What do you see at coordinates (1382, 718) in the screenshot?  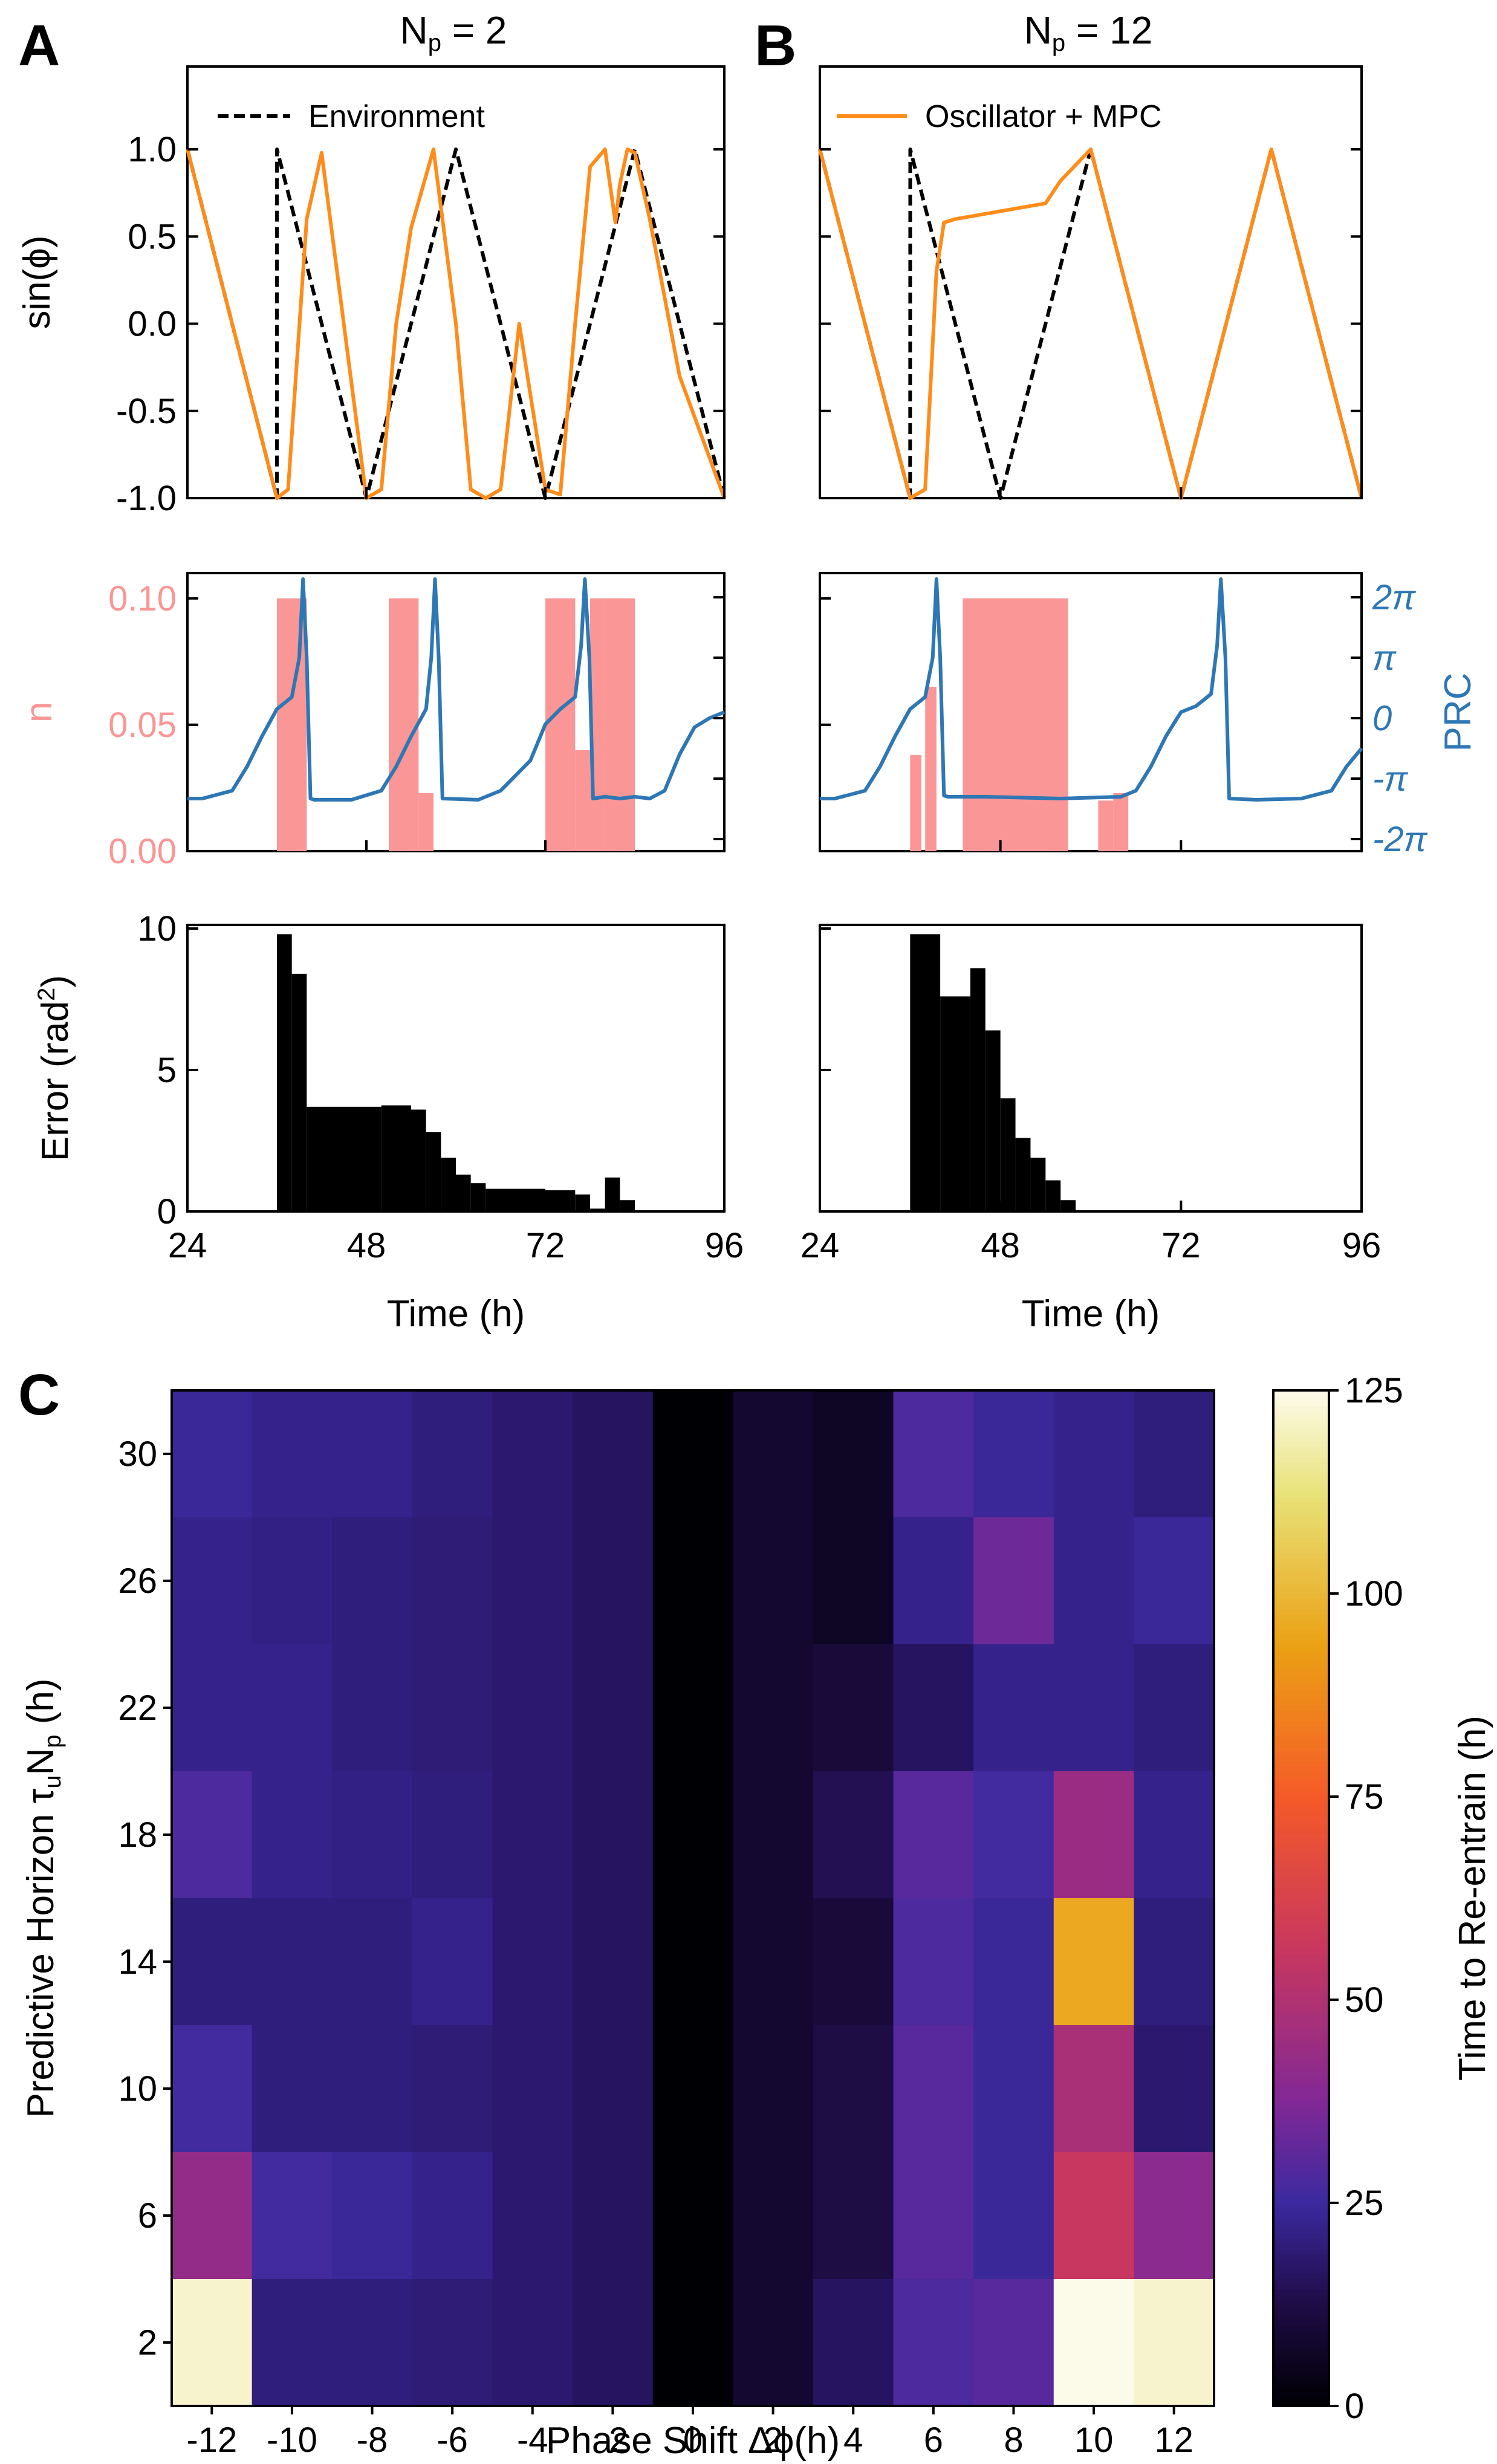 I see `prc-tick-label: 0` at bounding box center [1382, 718].